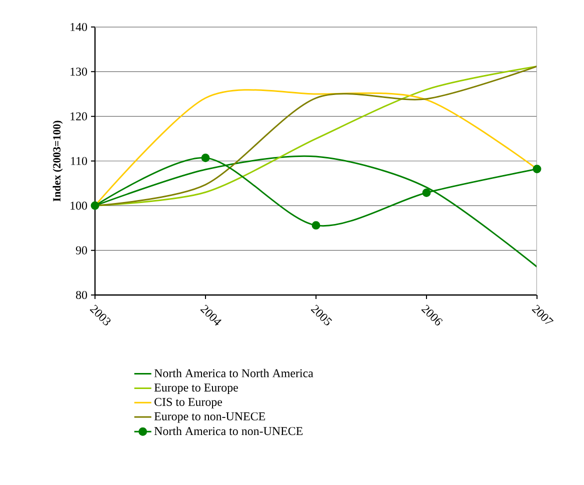  I want to click on y-tick-label: 80, so click(82, 295).